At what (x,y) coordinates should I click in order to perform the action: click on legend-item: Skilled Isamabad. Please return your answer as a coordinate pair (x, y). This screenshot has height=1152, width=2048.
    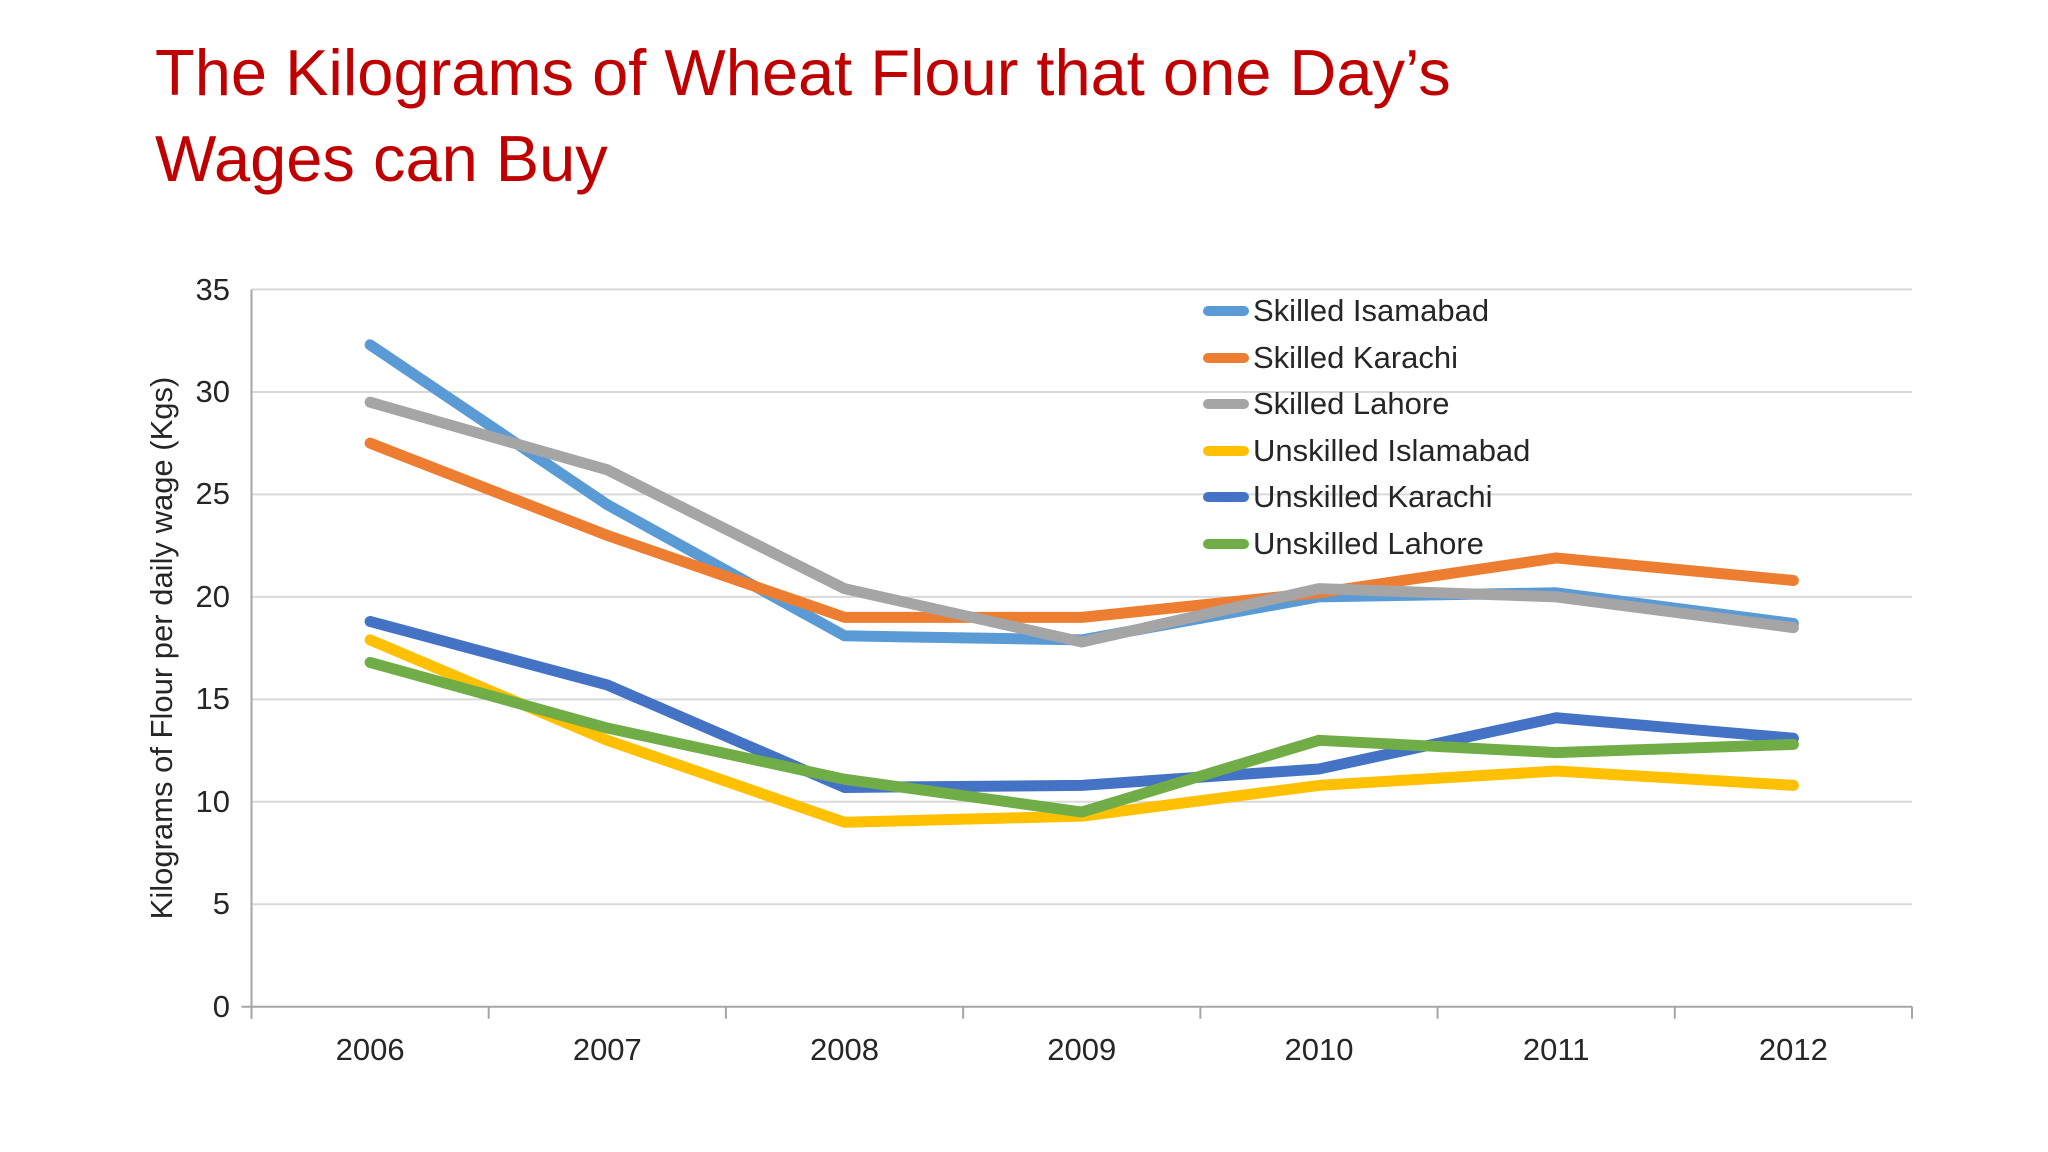
    Looking at the image, I should click on (1366, 311).